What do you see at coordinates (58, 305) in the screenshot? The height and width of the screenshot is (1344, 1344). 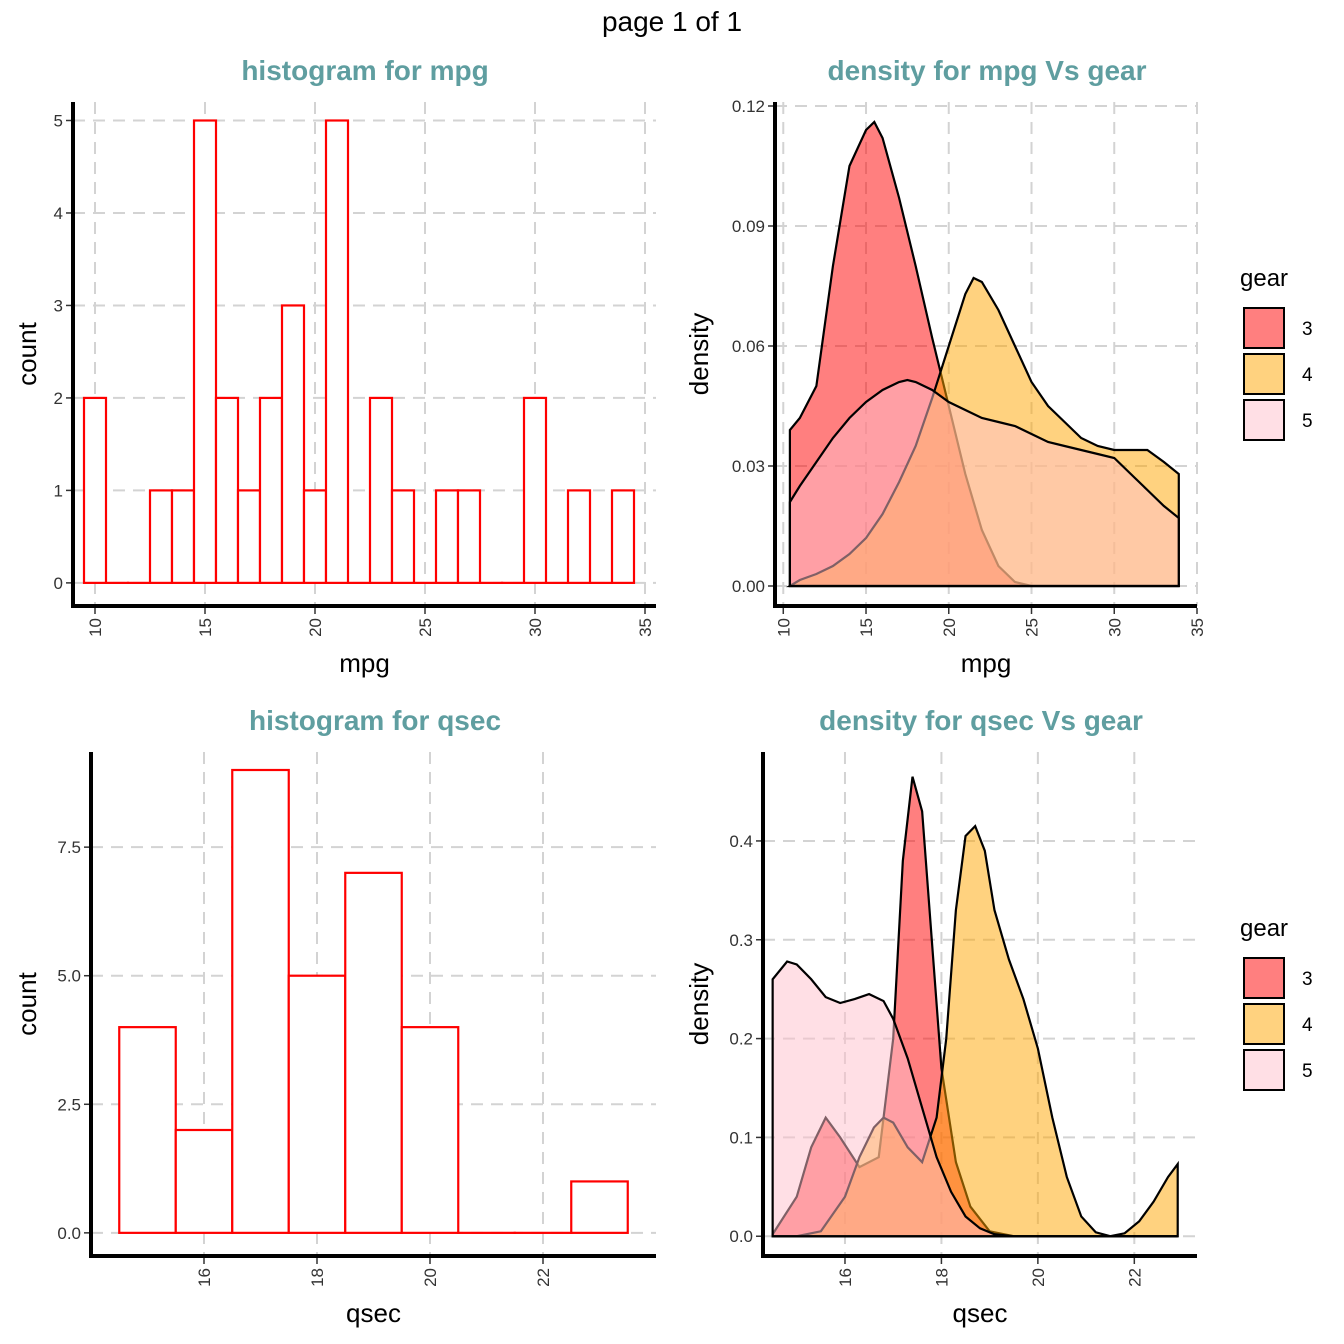 I see `y-tick-label: 3` at bounding box center [58, 305].